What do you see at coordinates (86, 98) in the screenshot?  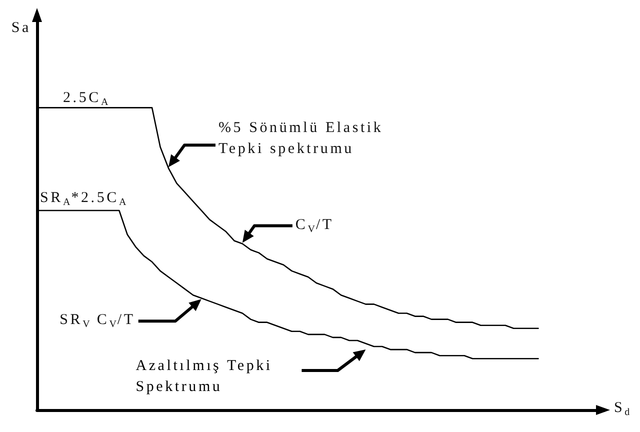 I see `annotation: 2.5C$_{A}$` at bounding box center [86, 98].